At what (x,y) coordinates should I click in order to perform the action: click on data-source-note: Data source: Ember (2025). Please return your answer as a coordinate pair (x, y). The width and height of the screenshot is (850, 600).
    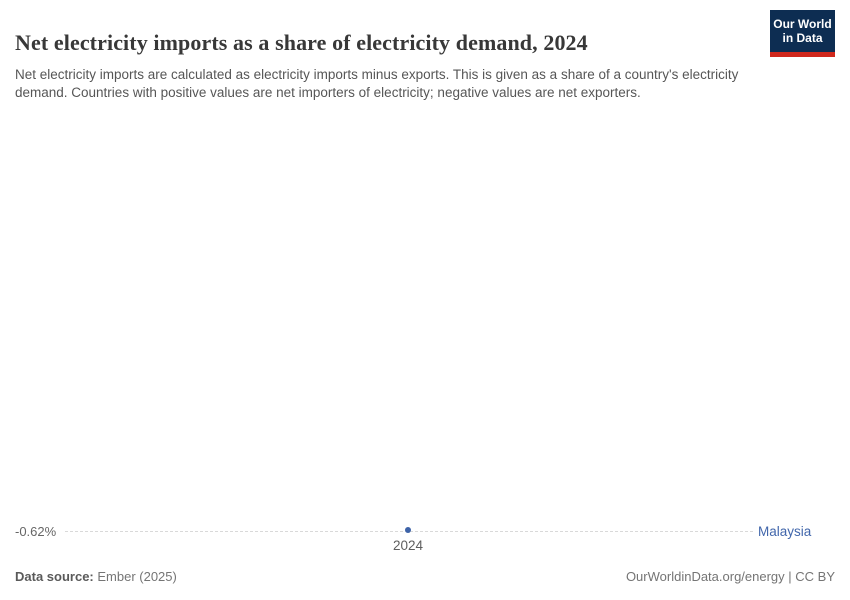
    Looking at the image, I should click on (96, 576).